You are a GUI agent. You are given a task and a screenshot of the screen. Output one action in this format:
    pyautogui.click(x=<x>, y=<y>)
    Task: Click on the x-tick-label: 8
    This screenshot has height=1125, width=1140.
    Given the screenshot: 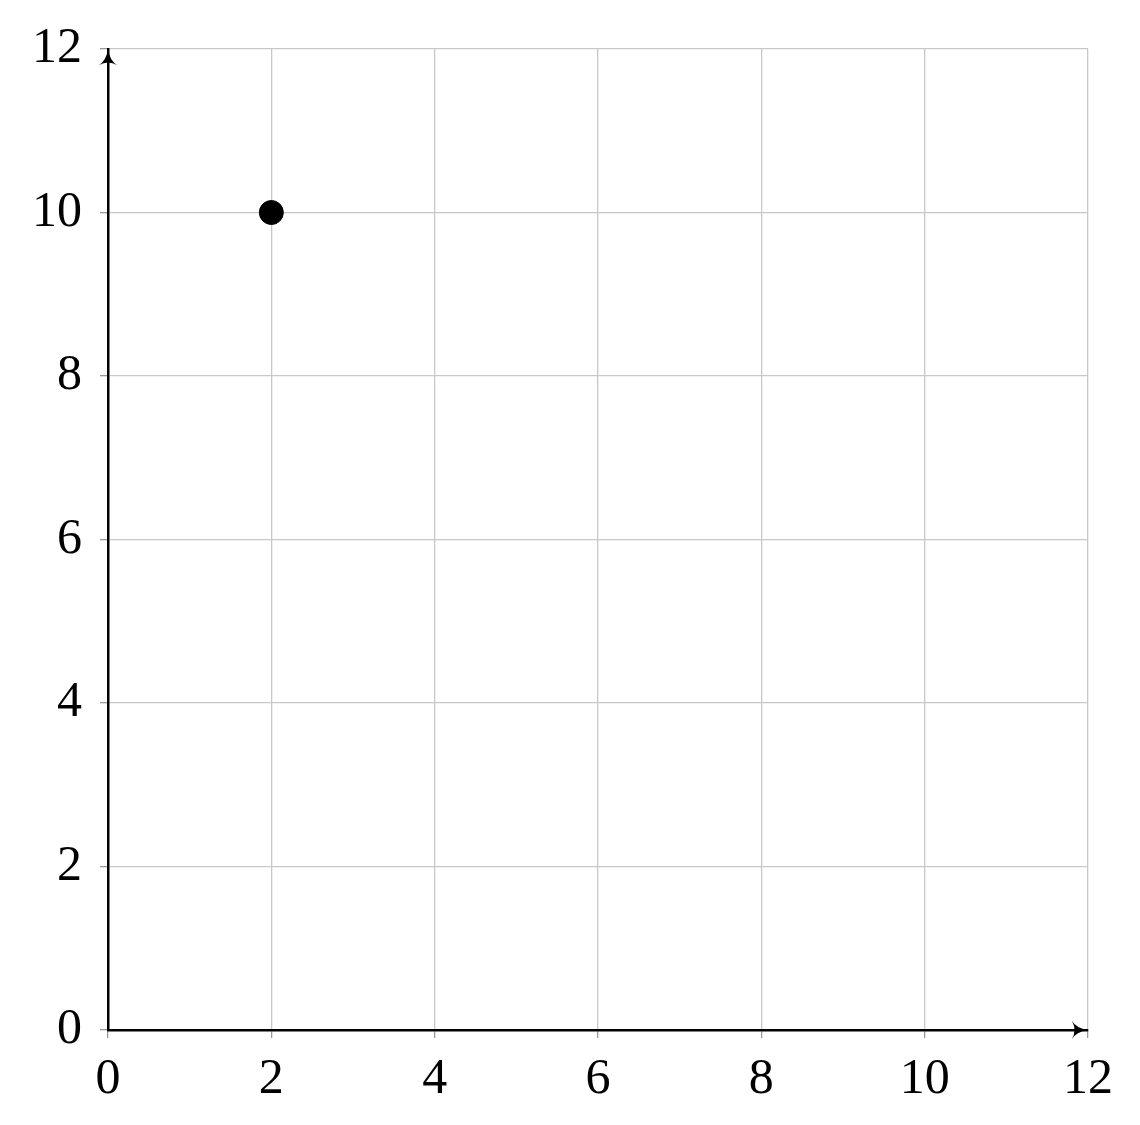 What is the action you would take?
    pyautogui.click(x=761, y=1076)
    